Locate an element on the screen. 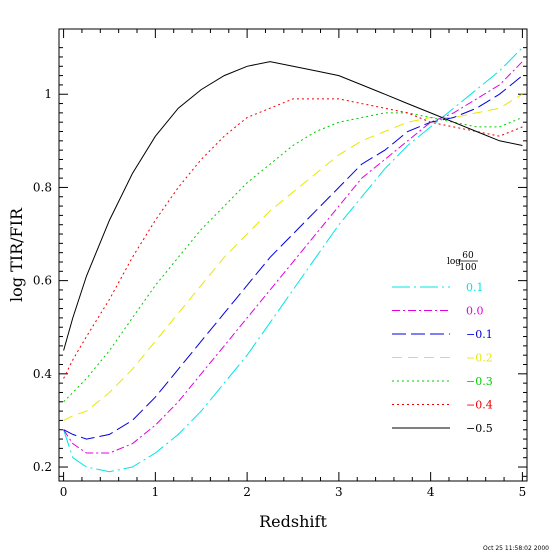 Image resolution: width=554 pixels, height=554 pixels. x-tick-label: 0 is located at coordinates (64, 492).